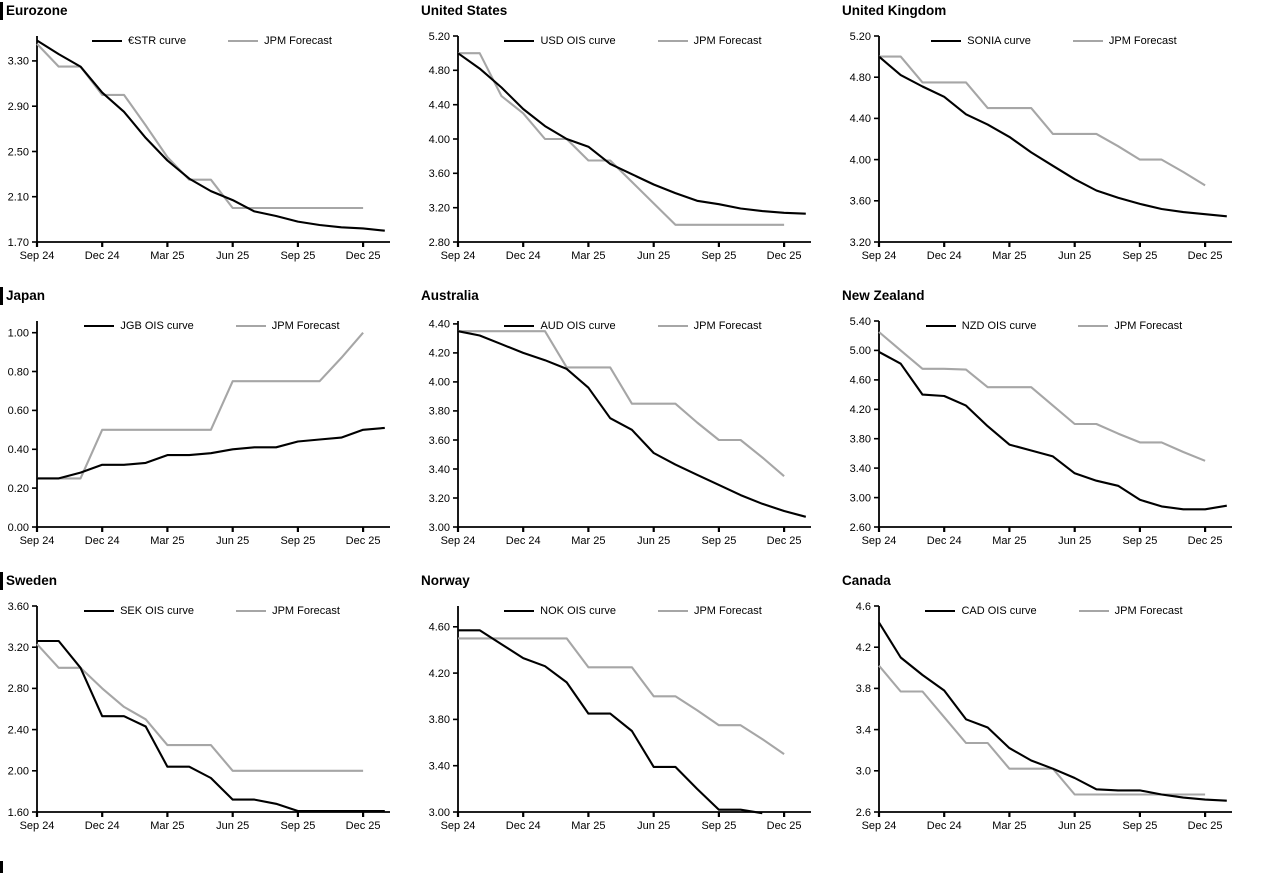 This screenshot has width=1264, height=873. Describe the element at coordinates (863, 772) in the screenshot. I see `svg-text: 3.0` at that location.